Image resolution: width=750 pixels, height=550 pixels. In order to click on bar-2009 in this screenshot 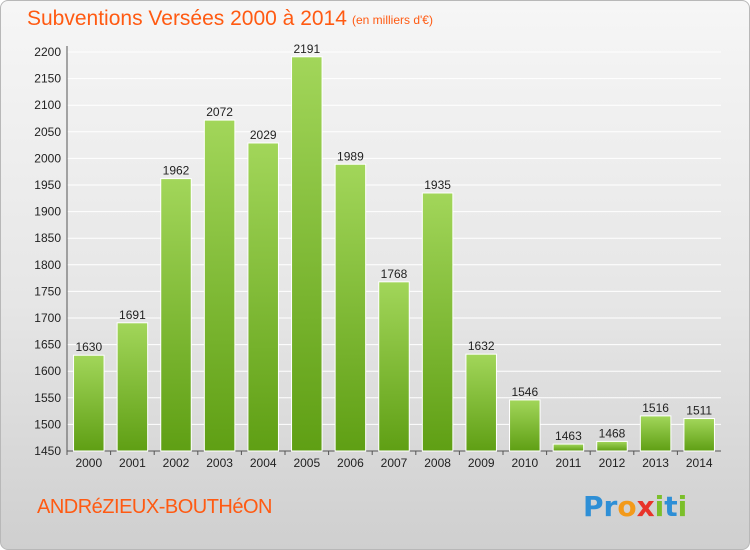, I will do `click(481, 402)`.